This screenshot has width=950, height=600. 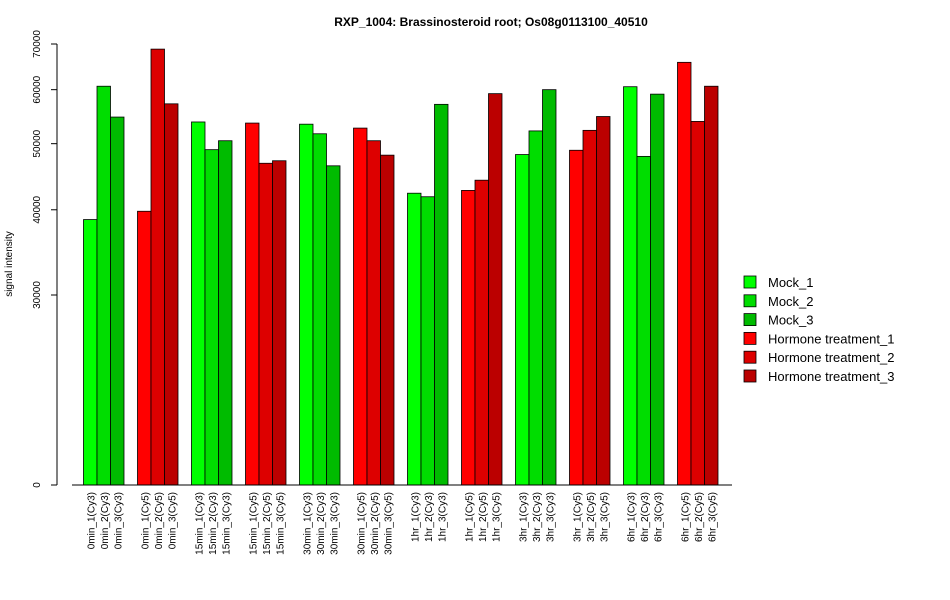 I want to click on x-tick-label: 0min_1(Cy3), so click(x=91, y=520).